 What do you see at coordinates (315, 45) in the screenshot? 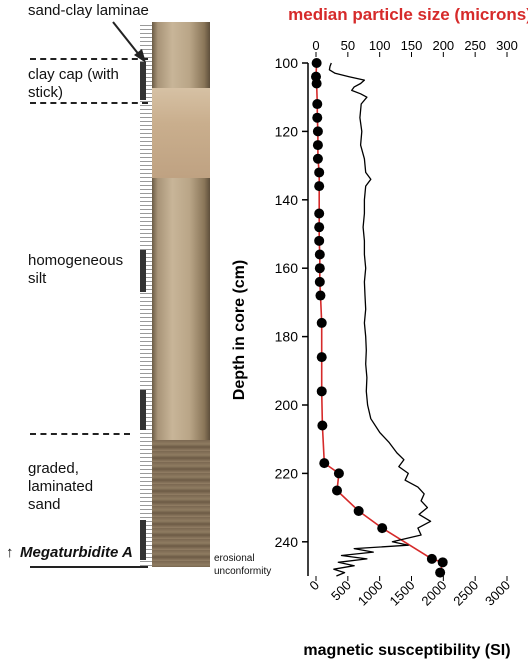
I see `top-tick-label: 0` at bounding box center [315, 45].